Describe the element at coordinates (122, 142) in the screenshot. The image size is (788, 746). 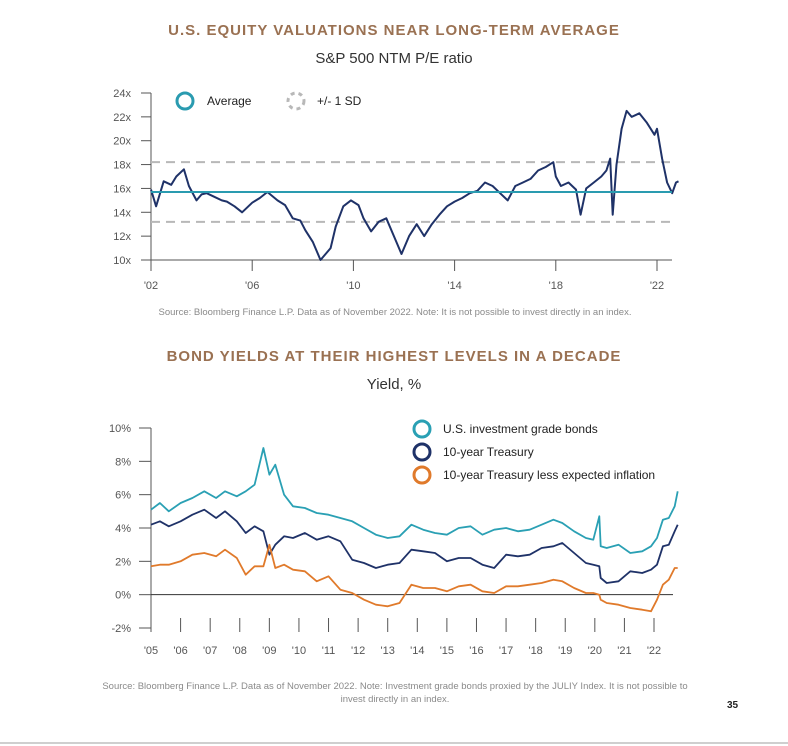
I see `y-tick-label: 20x` at that location.